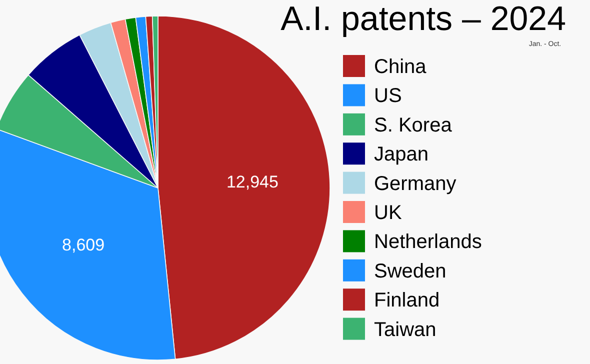  I want to click on legend-label: China, so click(401, 67).